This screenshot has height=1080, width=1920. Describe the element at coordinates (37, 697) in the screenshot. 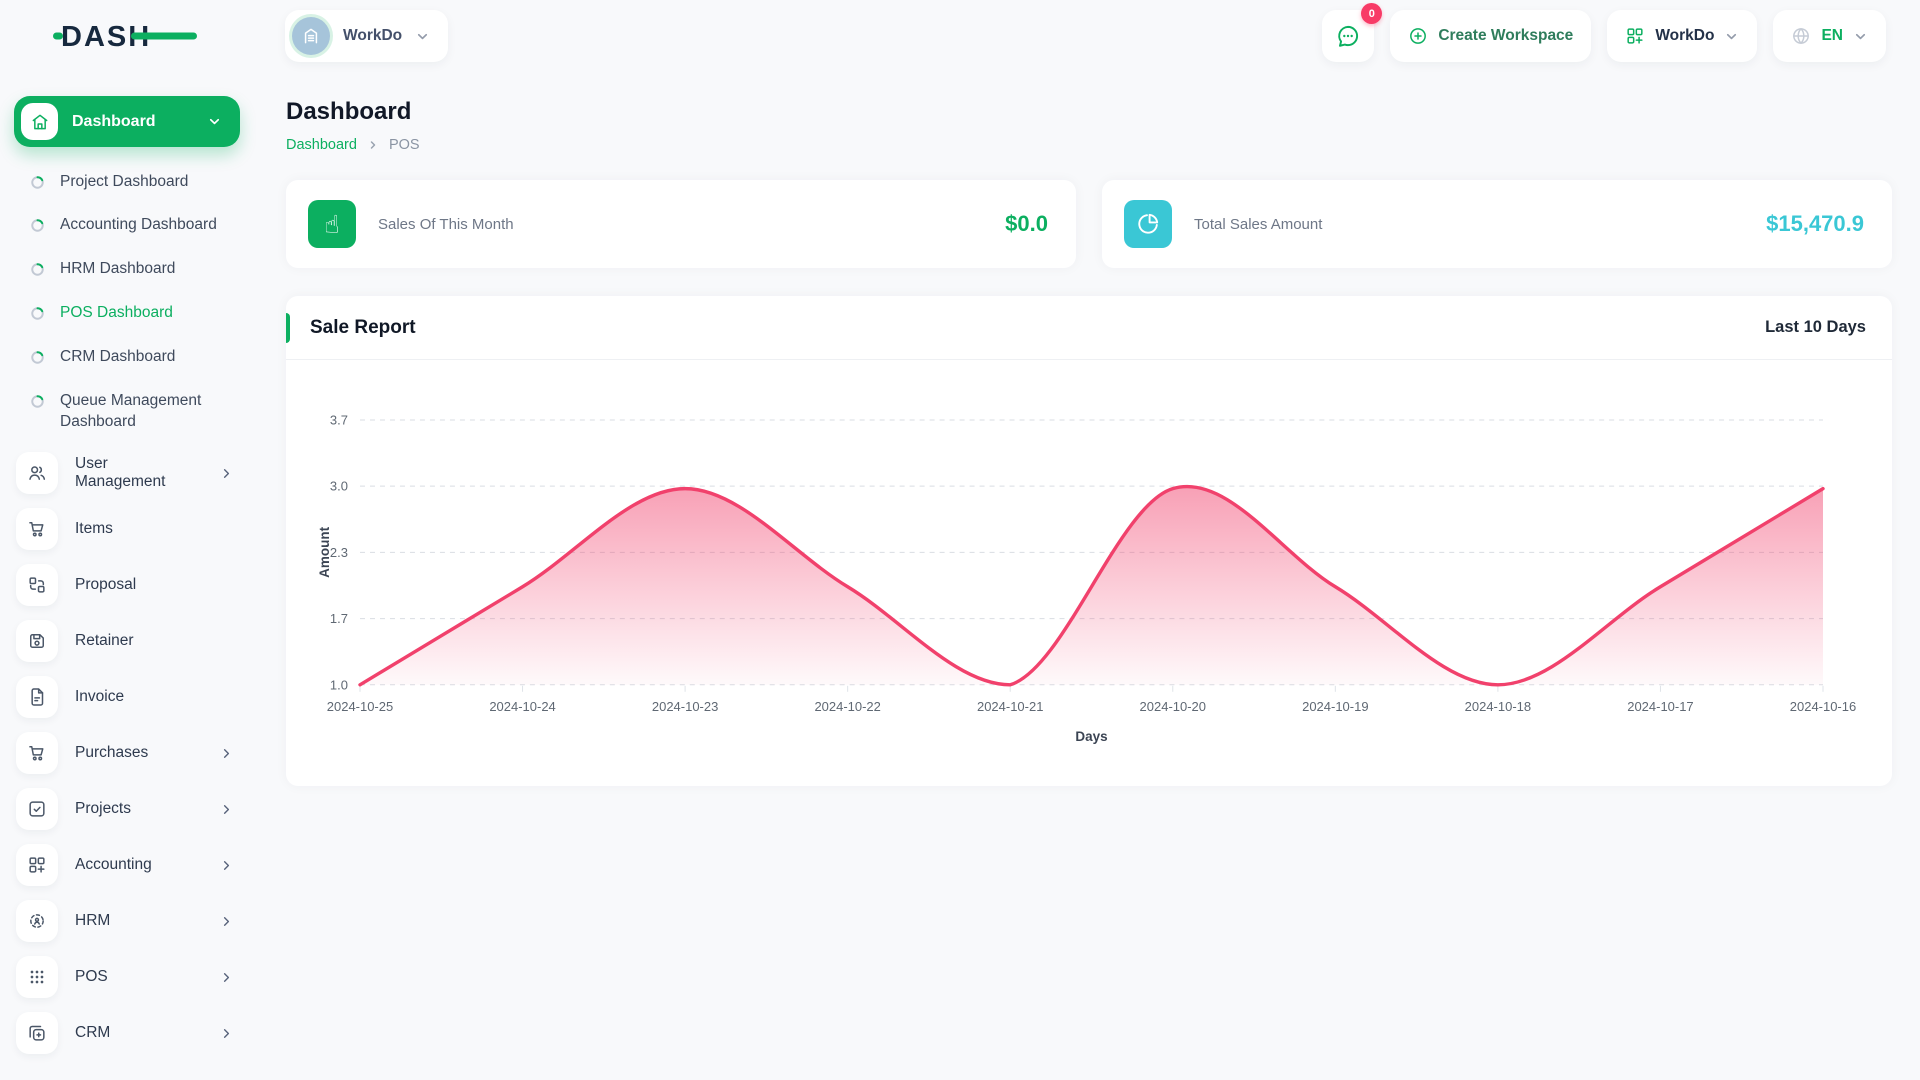

I see `invoice-icon` at that location.